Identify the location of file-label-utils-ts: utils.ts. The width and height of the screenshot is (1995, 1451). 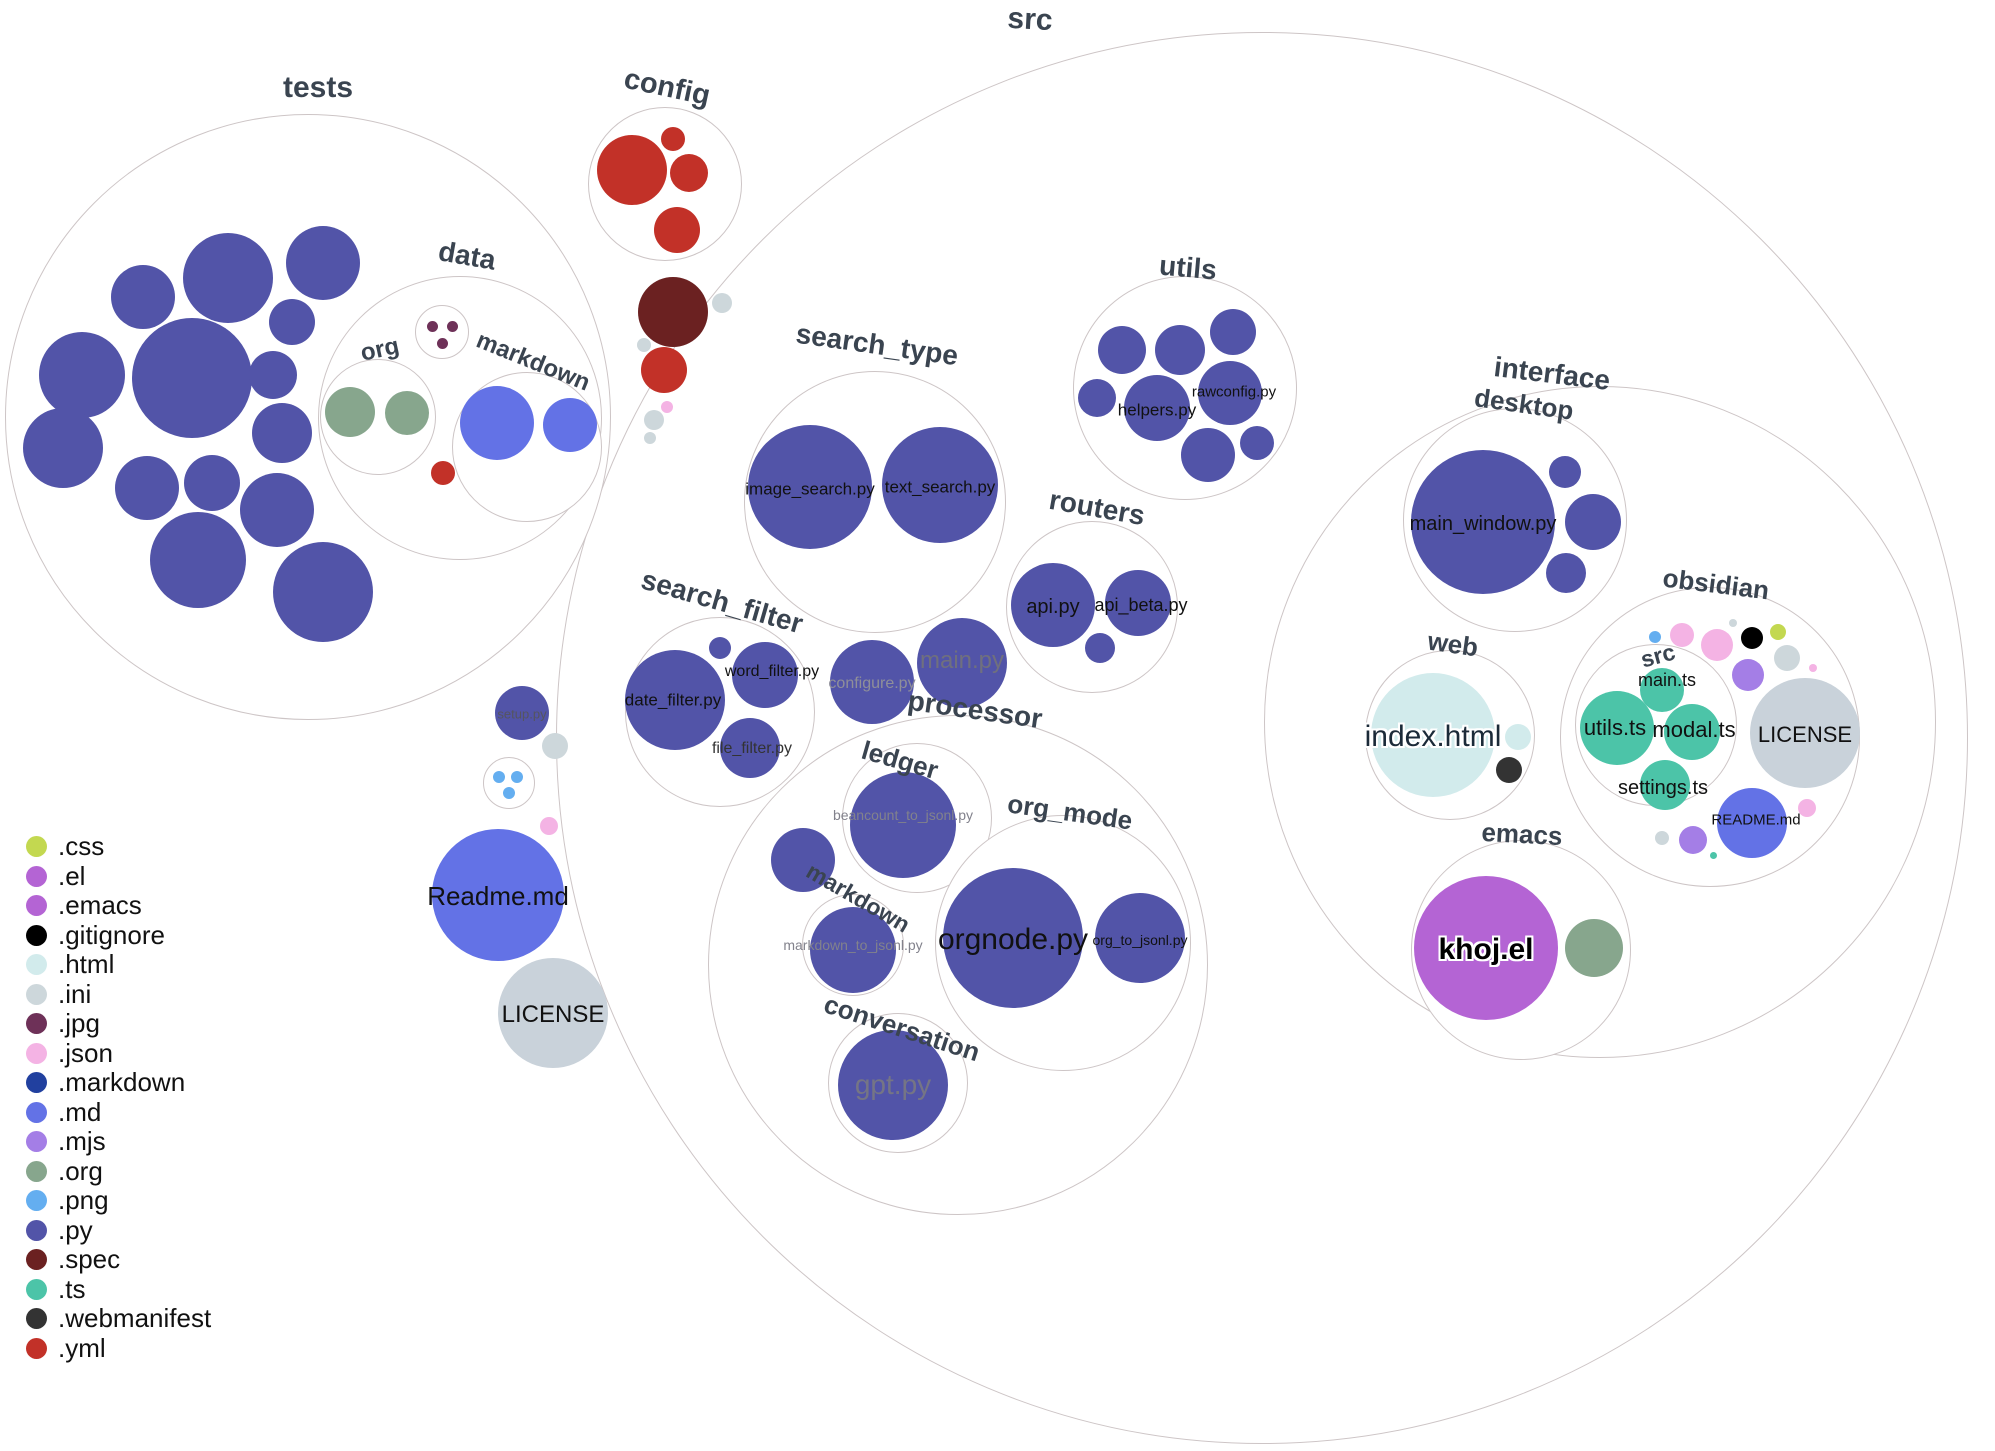
(1615, 727).